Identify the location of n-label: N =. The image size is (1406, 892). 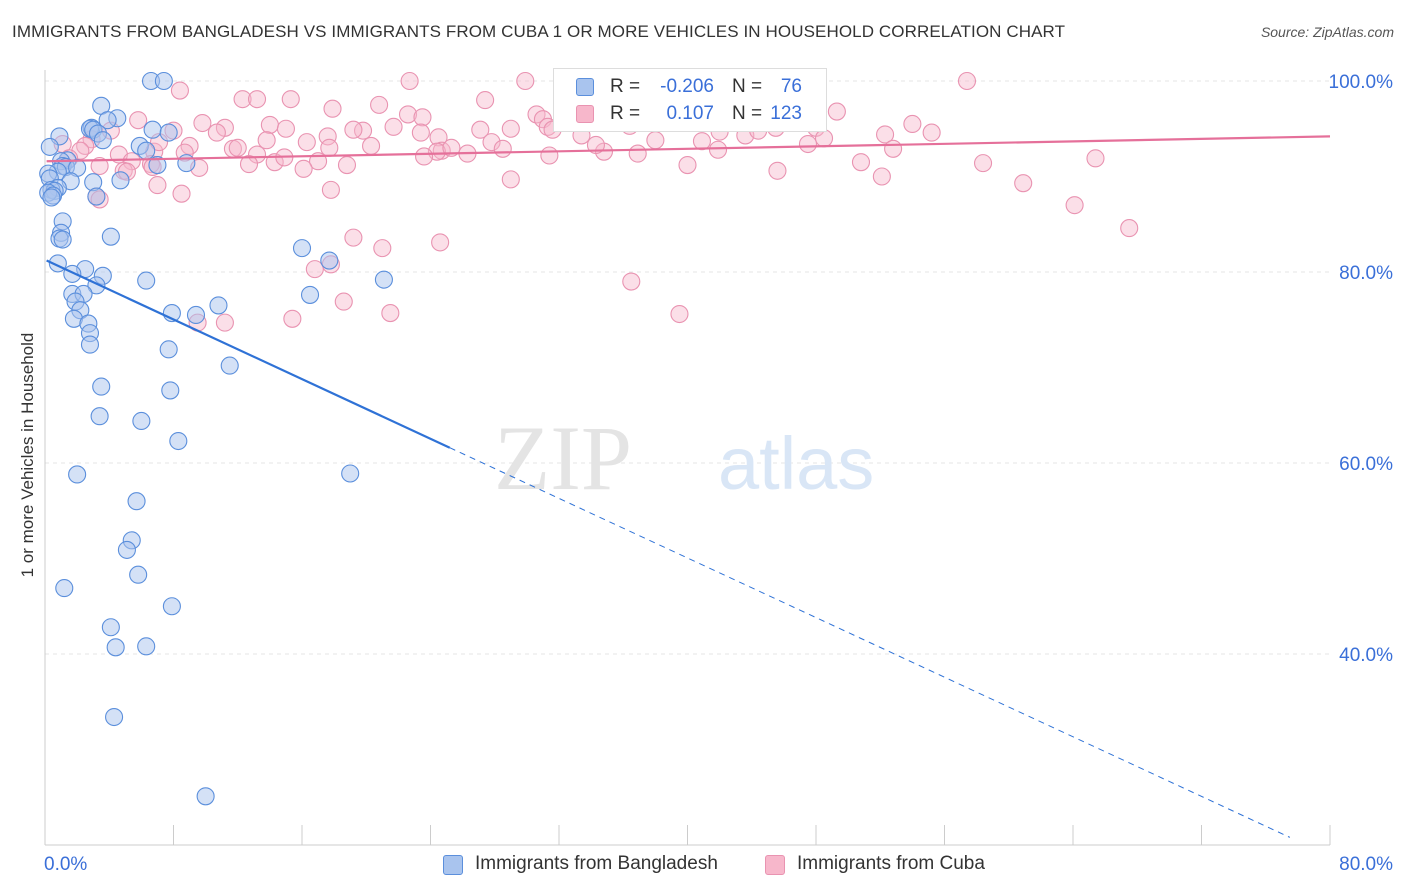
(747, 86).